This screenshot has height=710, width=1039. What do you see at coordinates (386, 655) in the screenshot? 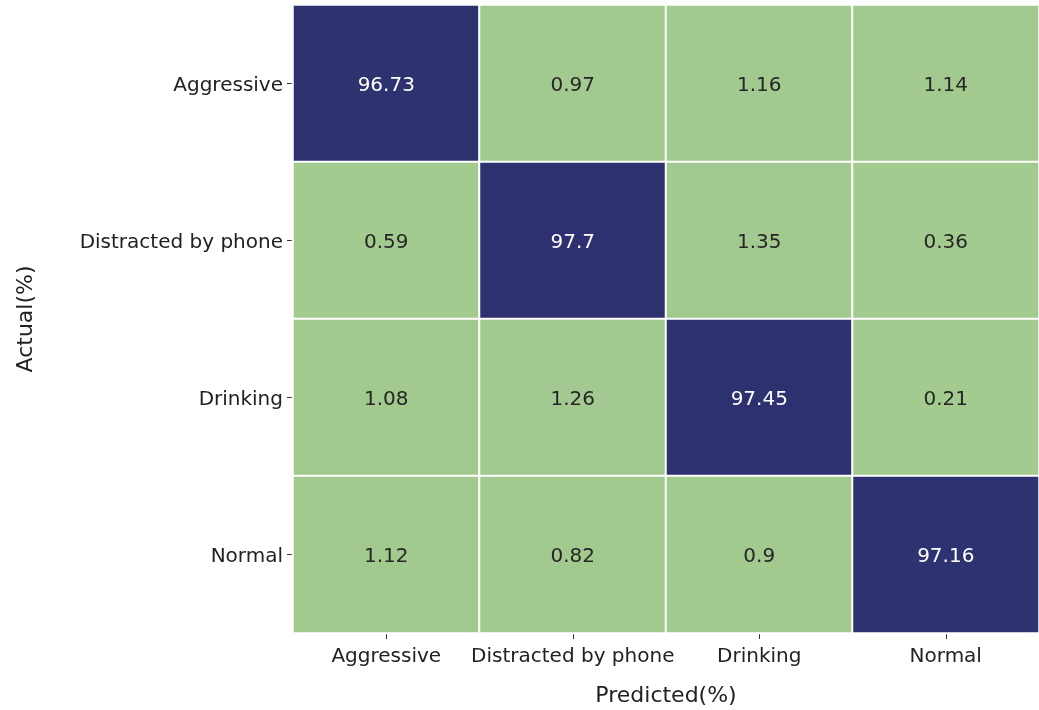
I see `x-tick-label: Aggressive` at bounding box center [386, 655].